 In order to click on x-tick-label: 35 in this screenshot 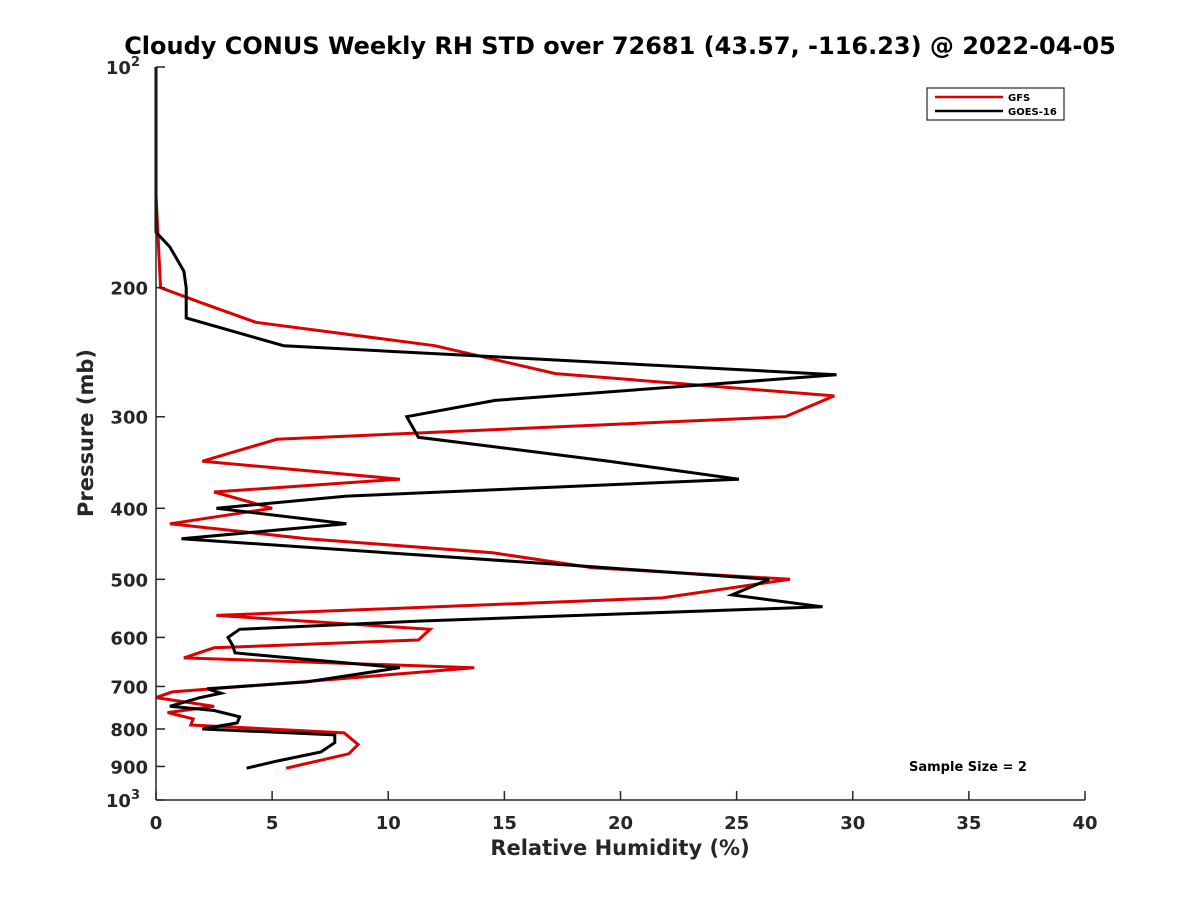, I will do `click(968, 823)`.